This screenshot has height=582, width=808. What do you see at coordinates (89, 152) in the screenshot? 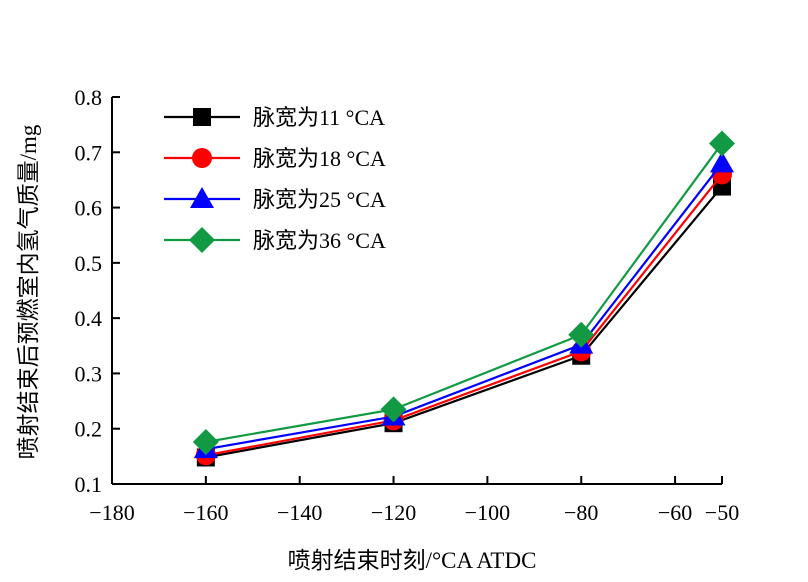
I see `y-tick-label: 0.7` at bounding box center [89, 152].